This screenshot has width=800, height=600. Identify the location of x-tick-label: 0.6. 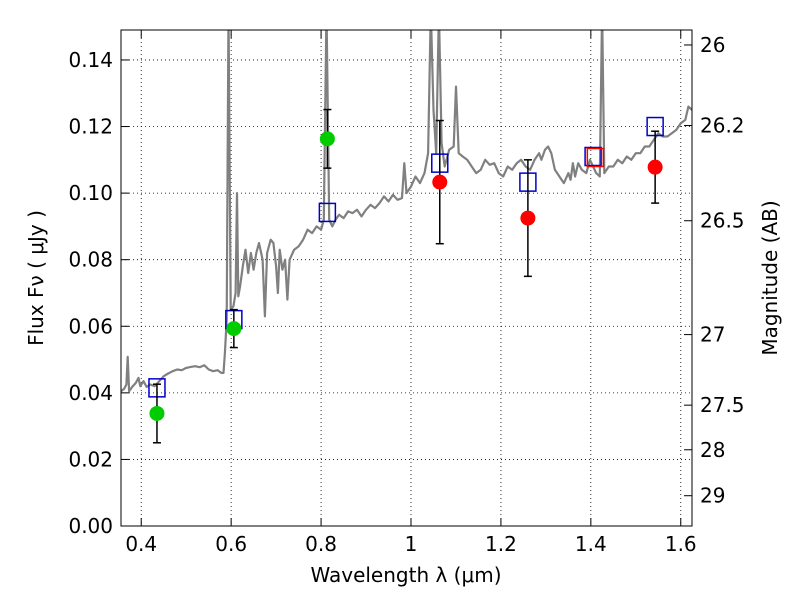
(231, 544).